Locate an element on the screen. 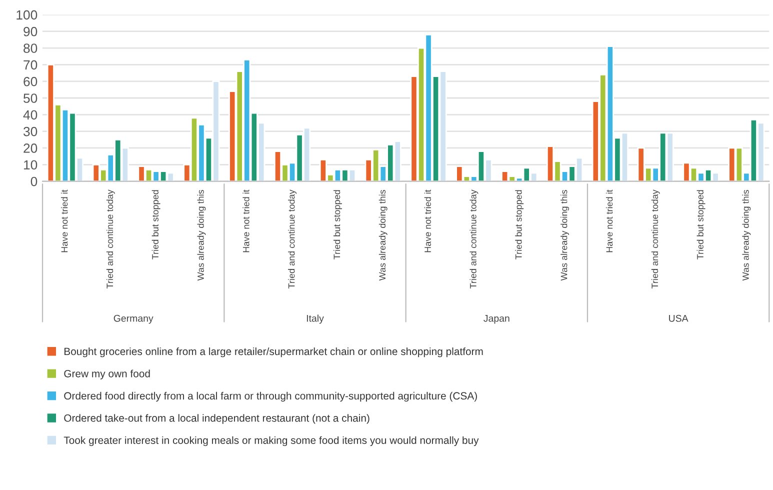 The width and height of the screenshot is (773, 490). y-tick-label: 50 is located at coordinates (31, 98).